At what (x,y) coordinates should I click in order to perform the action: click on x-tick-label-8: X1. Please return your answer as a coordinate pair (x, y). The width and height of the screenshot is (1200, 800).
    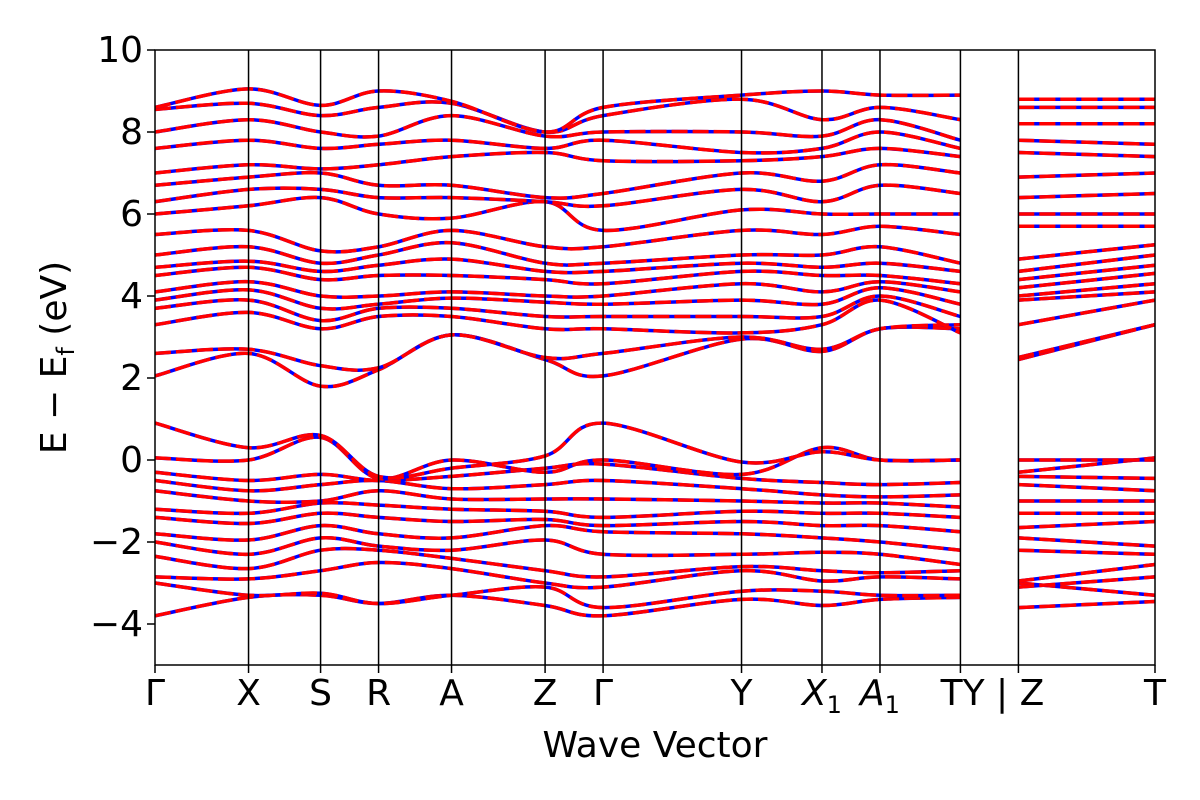
    Looking at the image, I should click on (821, 696).